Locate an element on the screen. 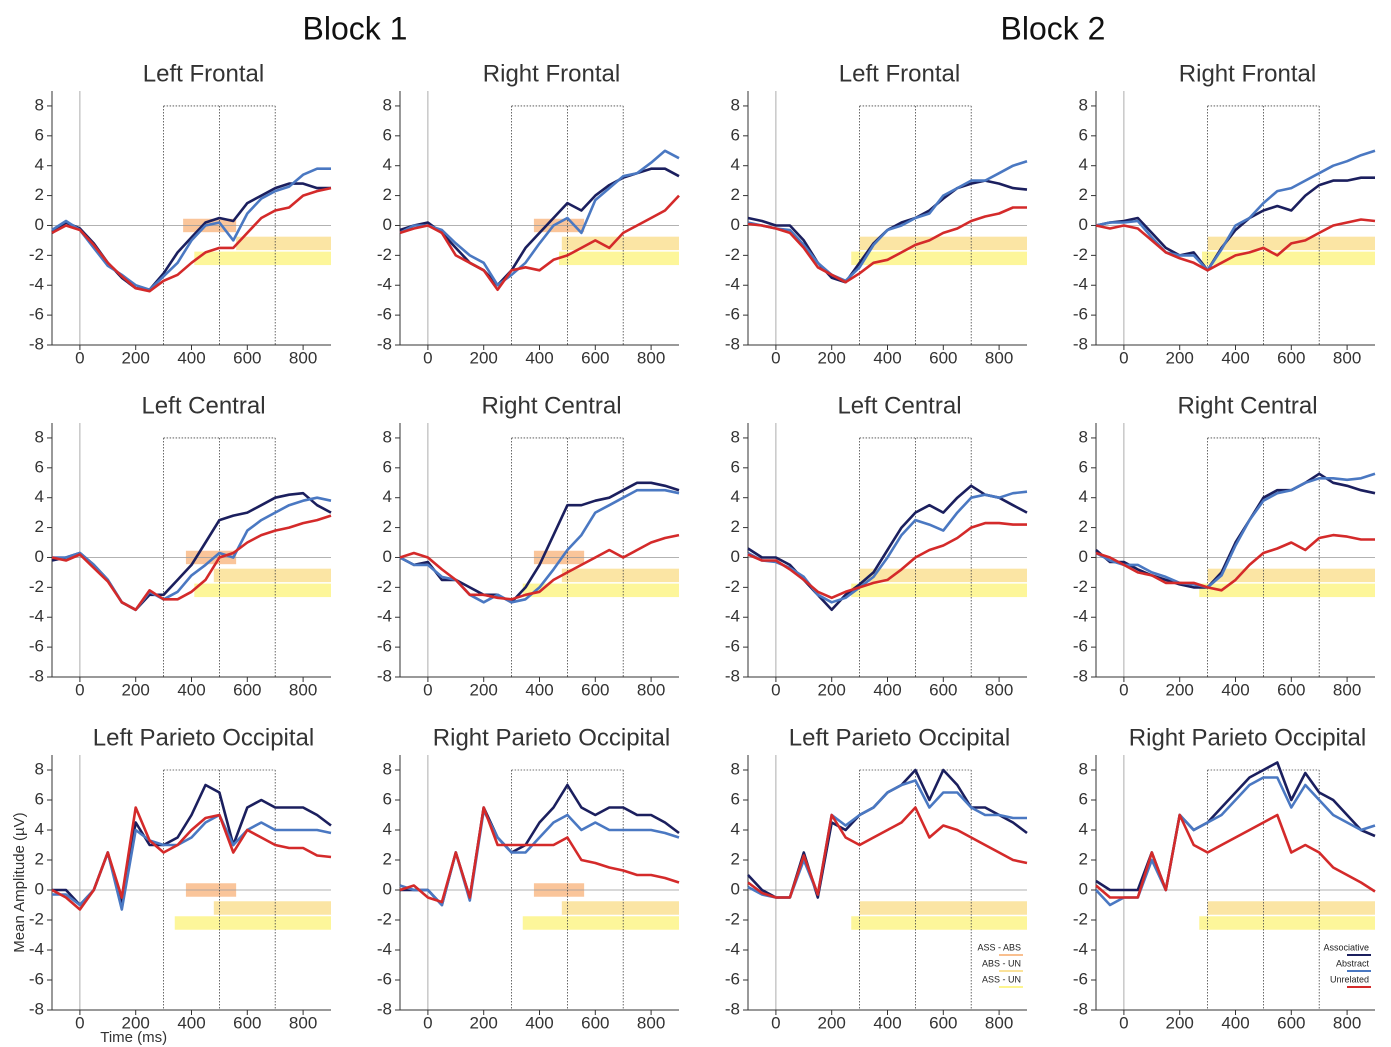 The width and height of the screenshot is (1391, 1047). legend-label: ABS - UN is located at coordinates (1001, 963).